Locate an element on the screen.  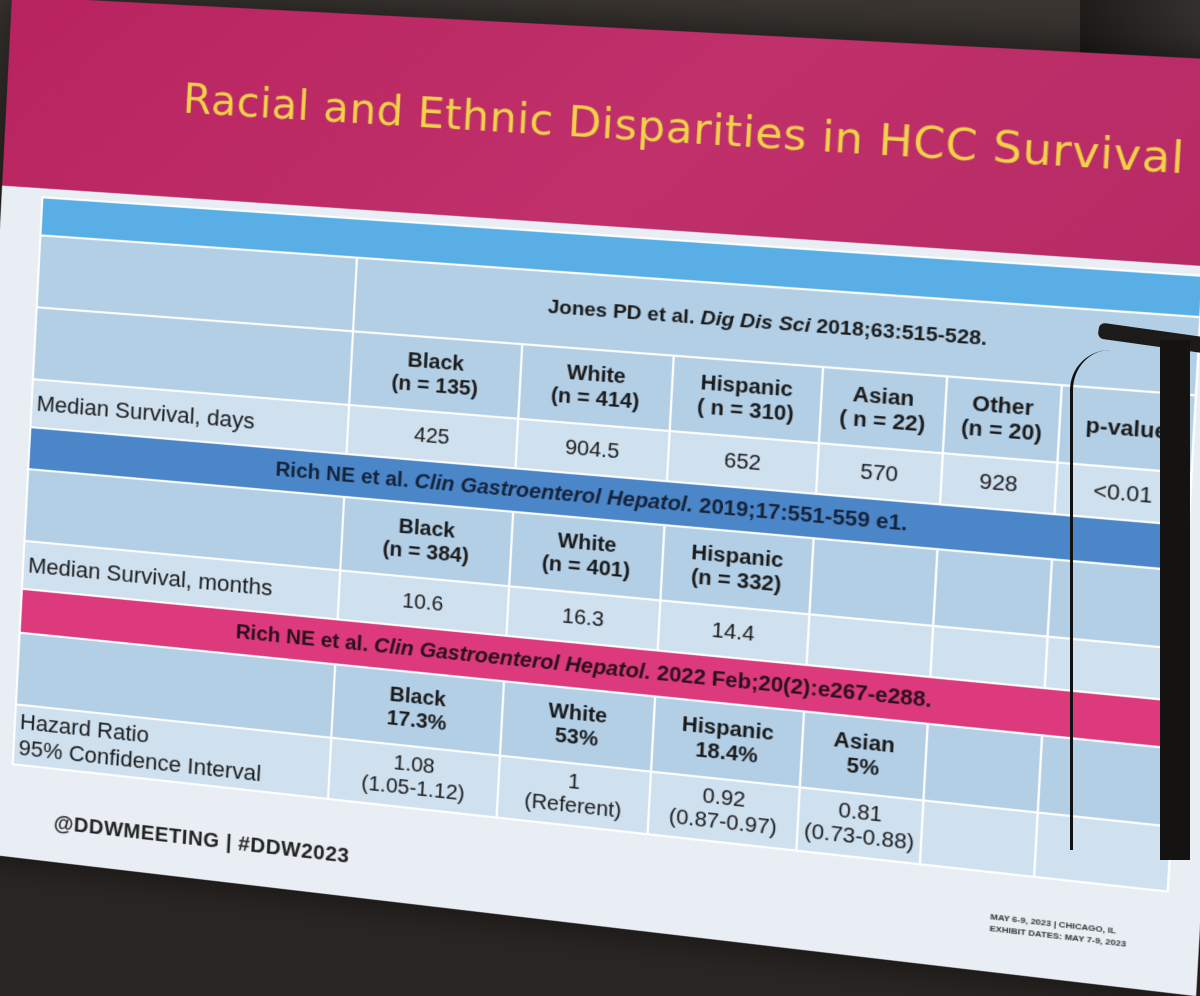
study2-col-hispanic: Hispanic (n = 332) is located at coordinates (737, 570).